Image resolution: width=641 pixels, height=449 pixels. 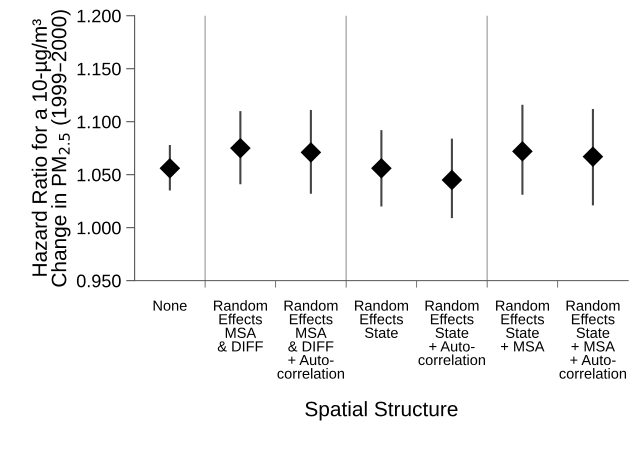 I want to click on x-tick-label: Random Effects MSA & DIFF + Auto- correlation, so click(x=310, y=339).